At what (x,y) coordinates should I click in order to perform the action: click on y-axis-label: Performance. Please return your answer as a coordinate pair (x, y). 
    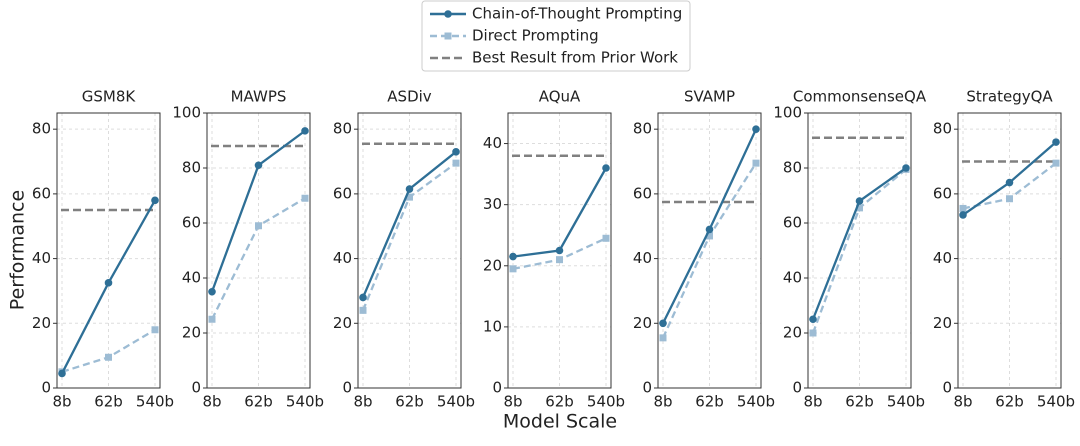
    Looking at the image, I should click on (18, 250).